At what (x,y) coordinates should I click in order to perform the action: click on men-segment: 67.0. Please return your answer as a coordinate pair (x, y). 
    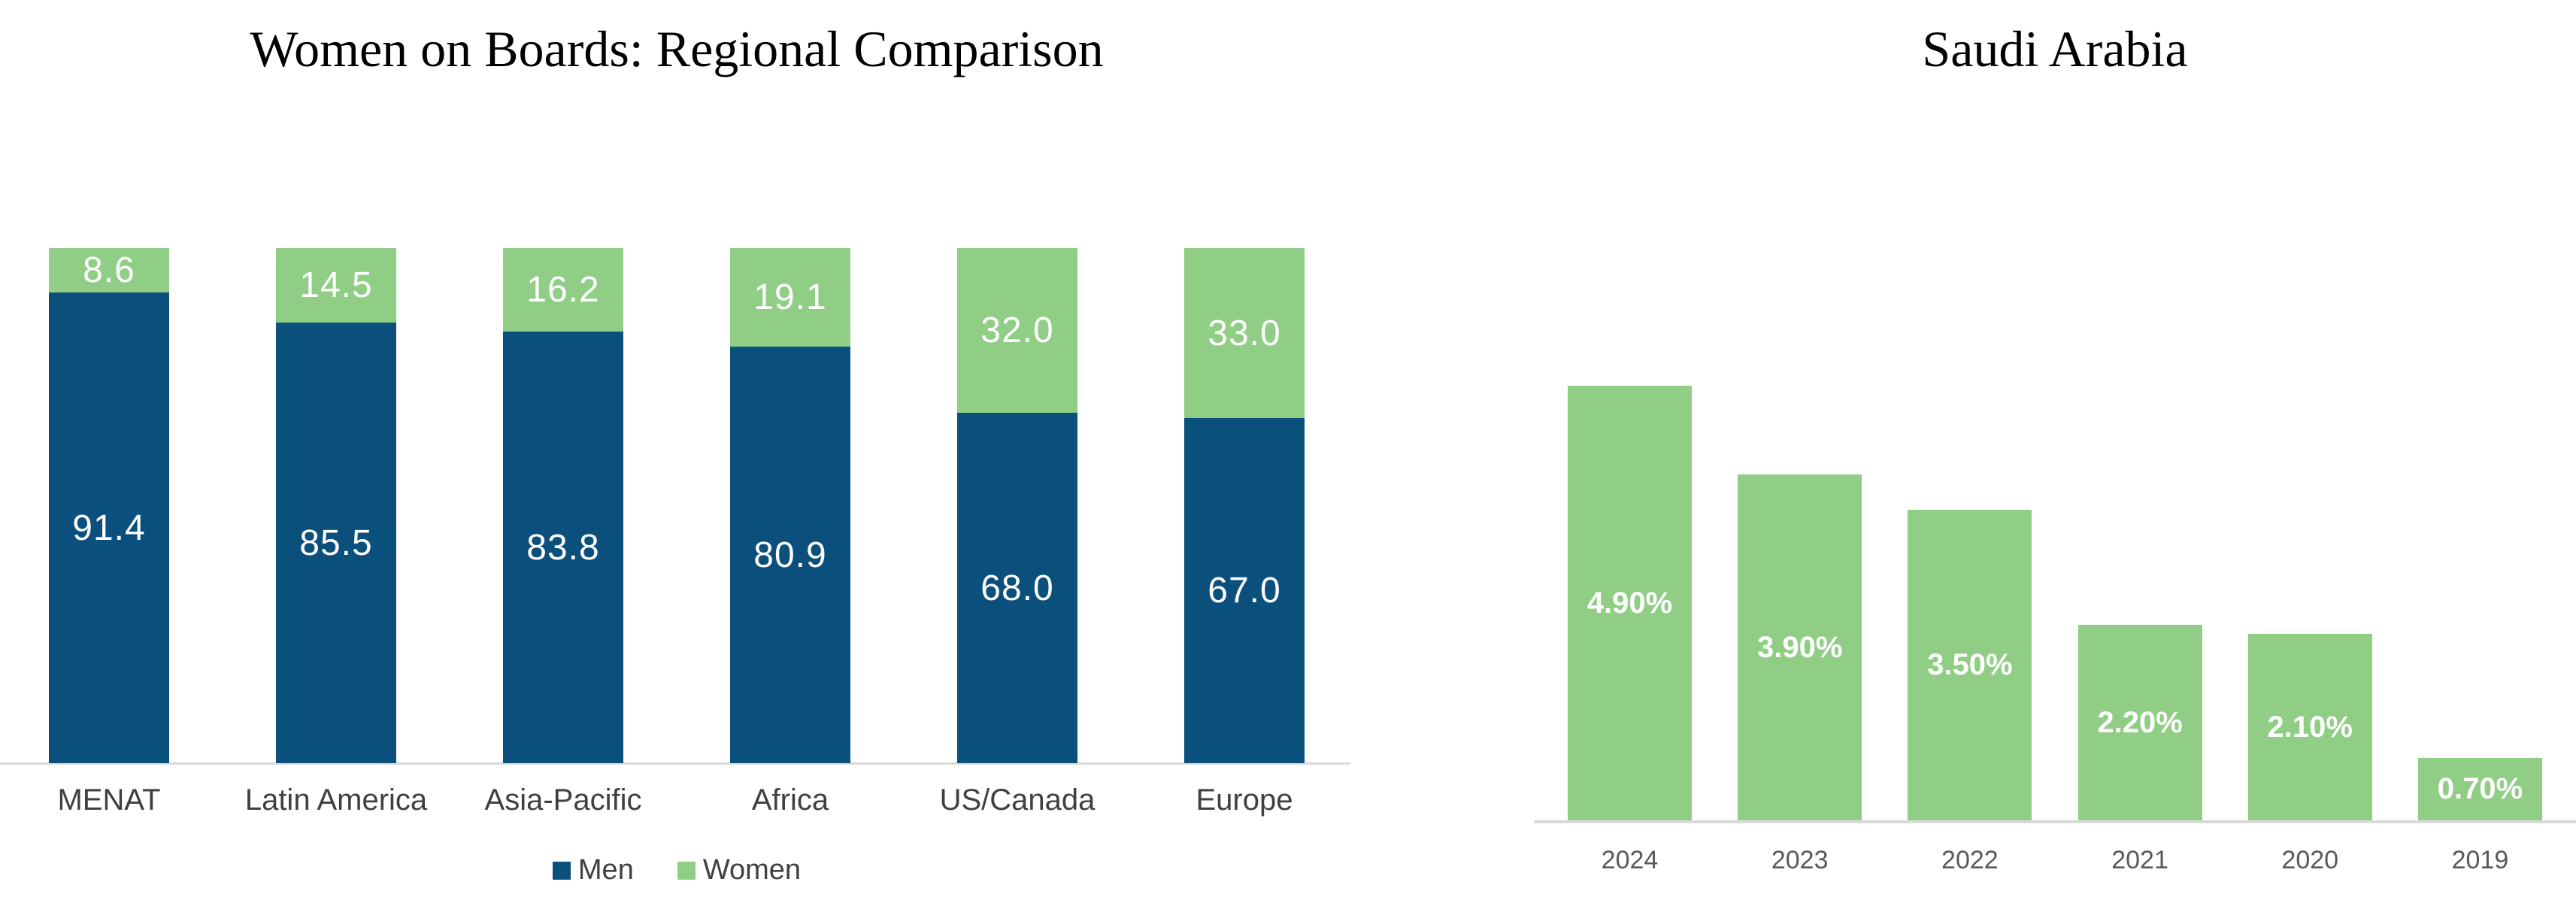
    Looking at the image, I should click on (1244, 591).